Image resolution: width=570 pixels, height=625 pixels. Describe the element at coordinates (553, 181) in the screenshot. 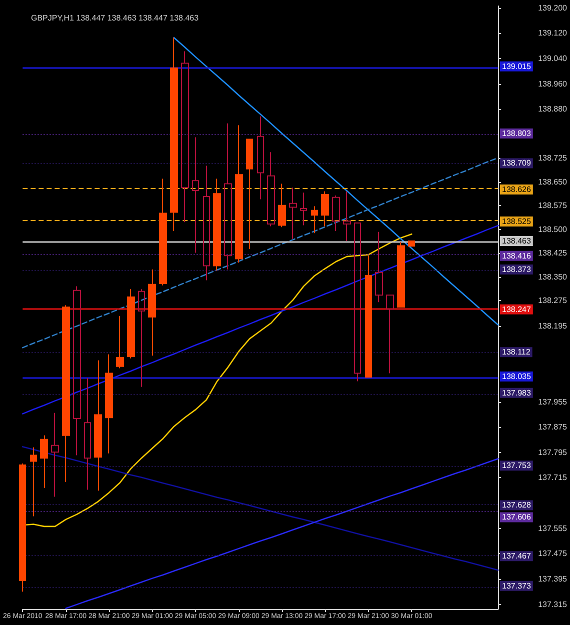

I see `y-tick-label: 138.650` at that location.